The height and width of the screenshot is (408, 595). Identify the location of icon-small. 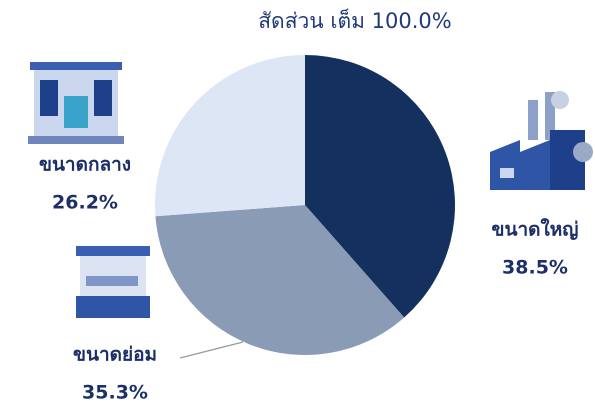
(113, 282).